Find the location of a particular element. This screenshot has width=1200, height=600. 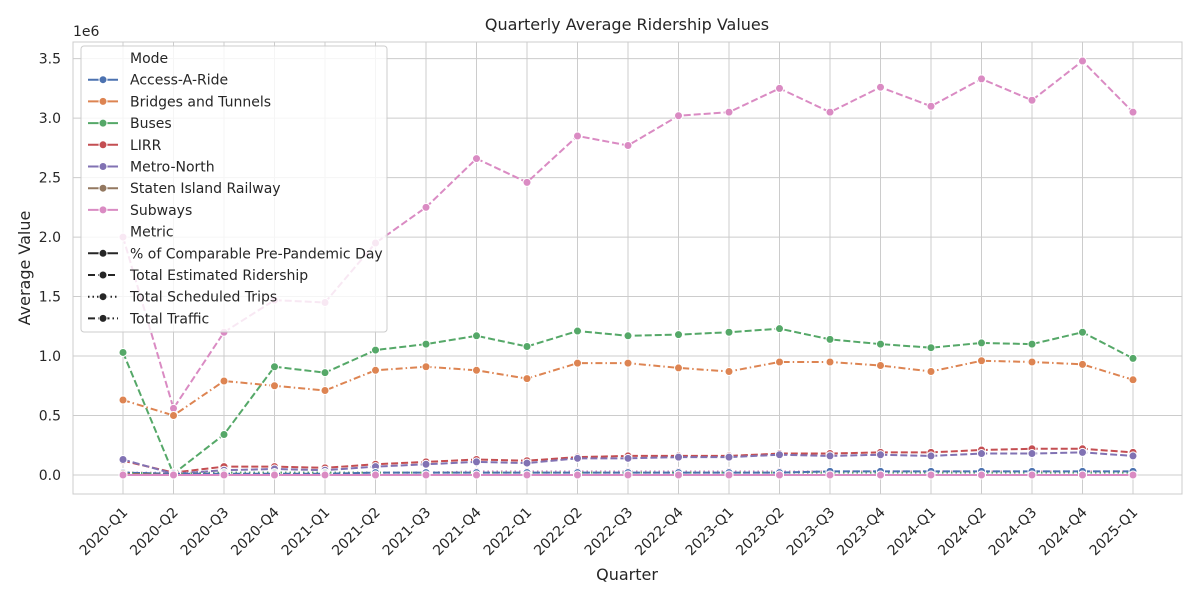

y-tick-label: 0.0 is located at coordinates (50, 476).